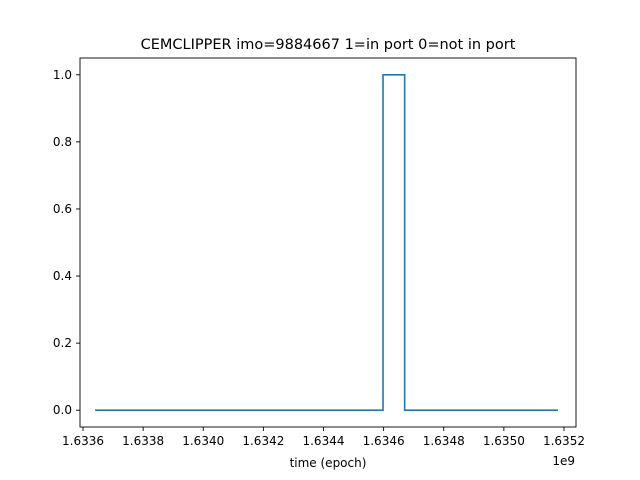 The image size is (640, 480). What do you see at coordinates (323, 441) in the screenshot?
I see `x-tick-label: 1.6344` at bounding box center [323, 441].